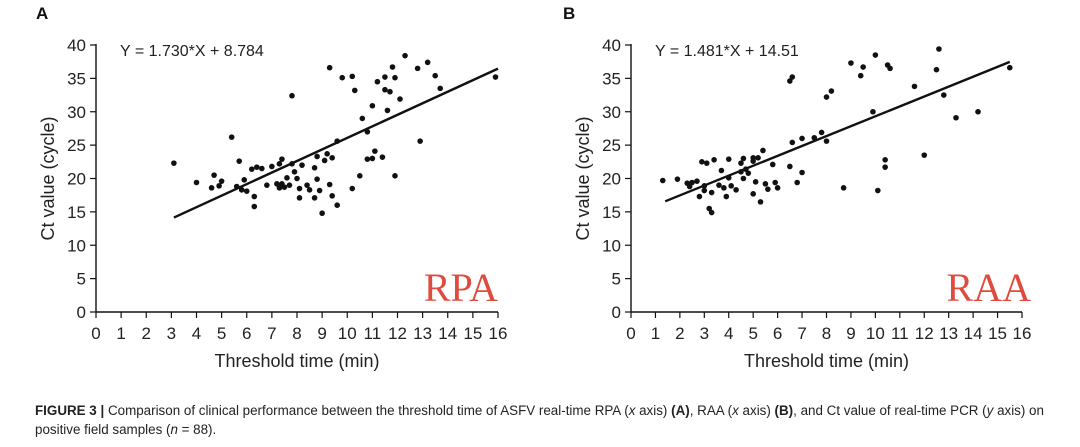 This screenshot has height=447, width=1080. What do you see at coordinates (196, 333) in the screenshot?
I see `x-tick-label: 4` at bounding box center [196, 333].